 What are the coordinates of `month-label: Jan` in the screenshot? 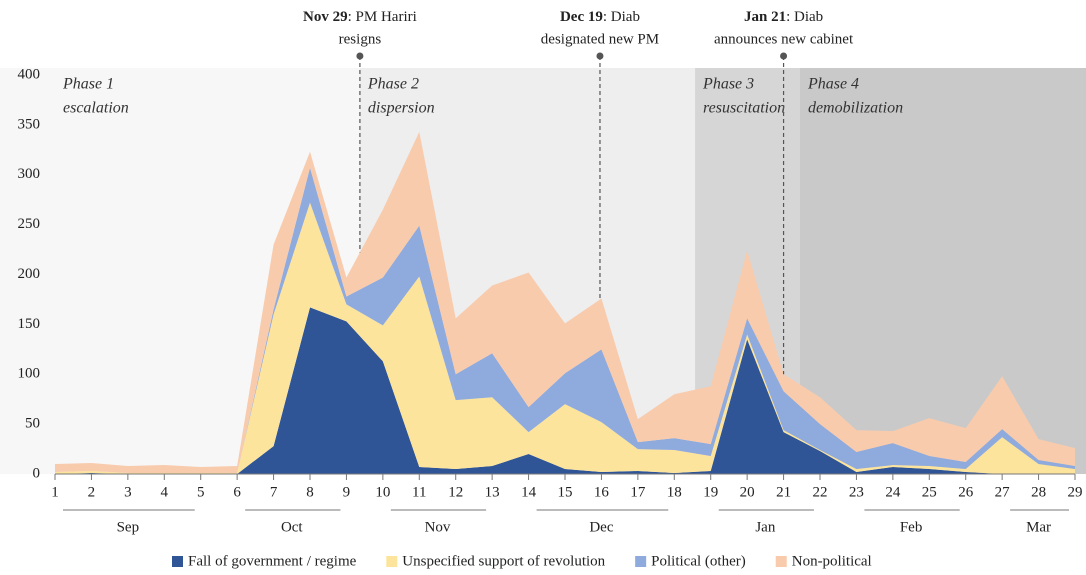 It's located at (765, 527).